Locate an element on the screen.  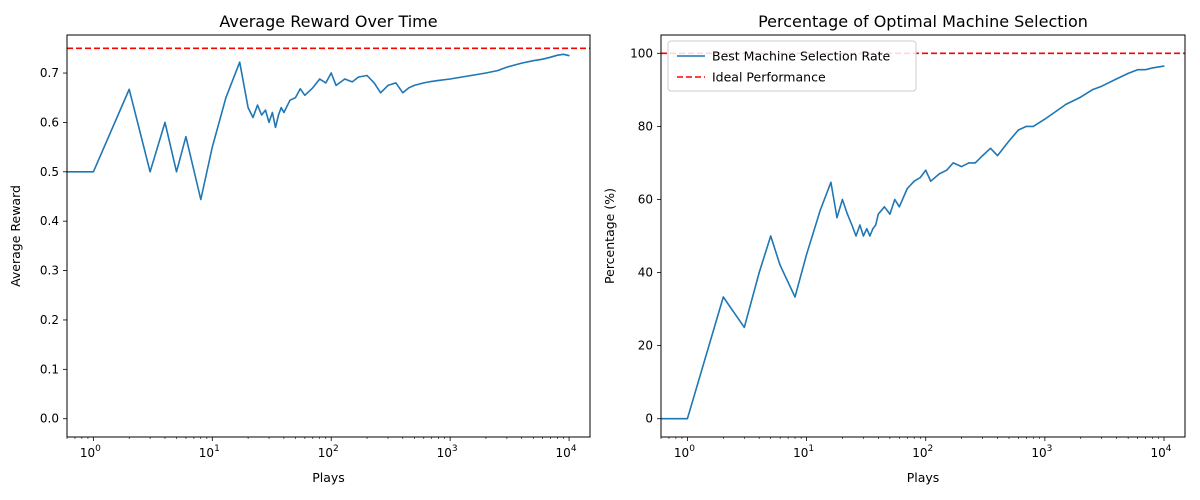
y-tick-label: 0.1 is located at coordinates (49, 369).